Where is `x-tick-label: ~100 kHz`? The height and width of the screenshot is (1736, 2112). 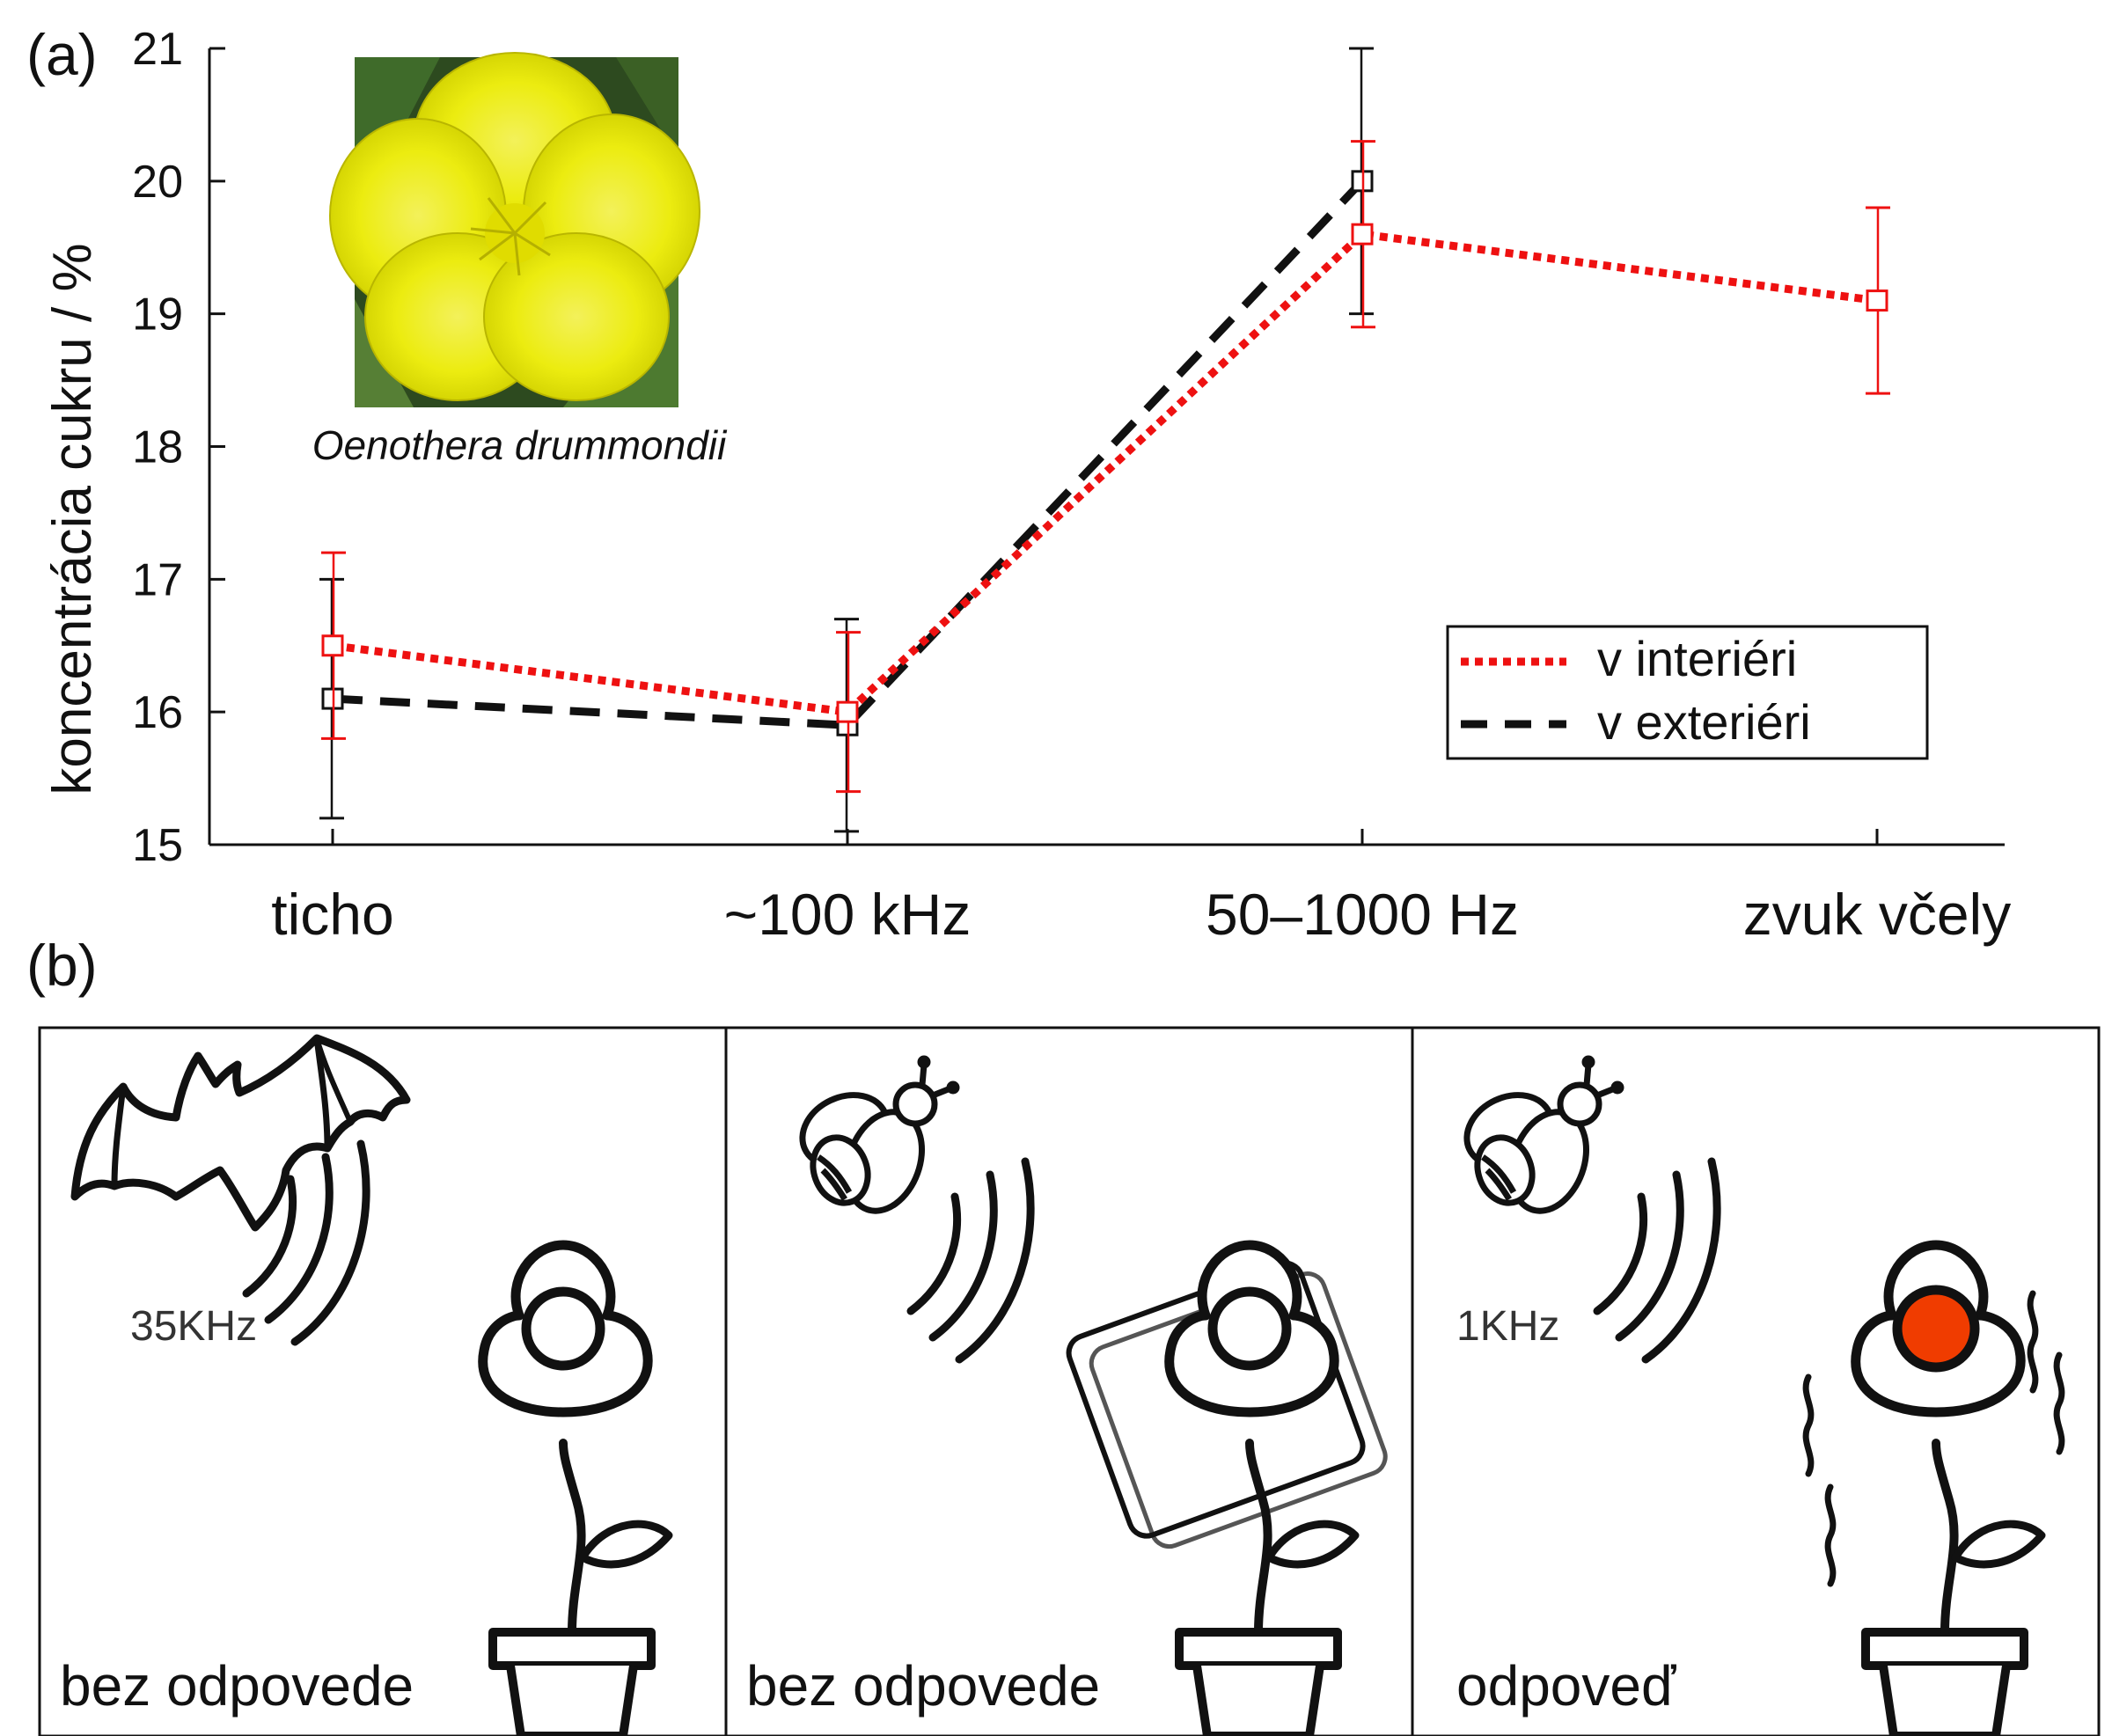 x-tick-label: ~100 kHz is located at coordinates (848, 914).